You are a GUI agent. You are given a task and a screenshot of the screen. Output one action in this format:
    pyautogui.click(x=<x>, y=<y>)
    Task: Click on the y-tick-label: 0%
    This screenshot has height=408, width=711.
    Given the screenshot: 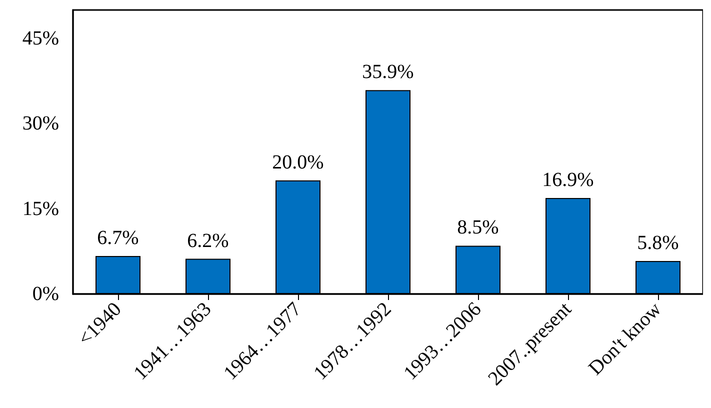 What is the action you would take?
    pyautogui.click(x=45, y=294)
    